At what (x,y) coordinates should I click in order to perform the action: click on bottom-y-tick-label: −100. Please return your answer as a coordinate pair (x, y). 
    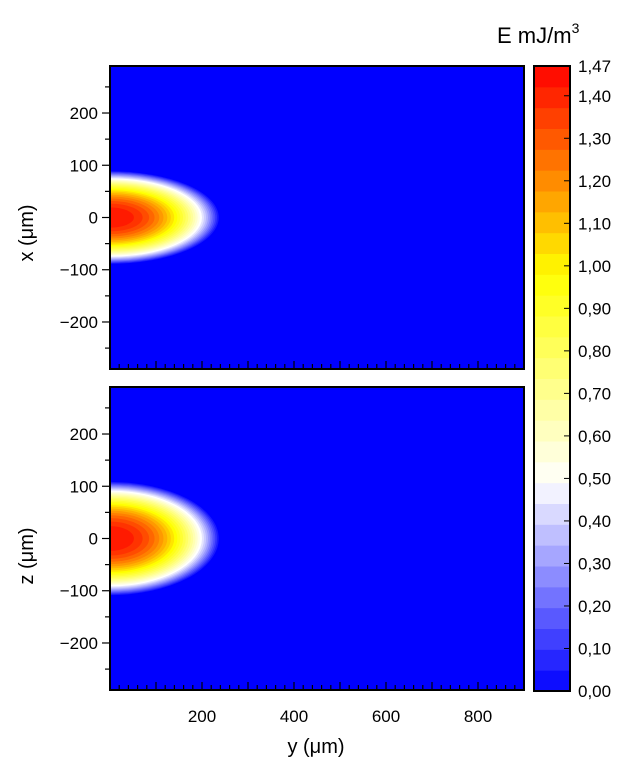
    Looking at the image, I should click on (79, 591).